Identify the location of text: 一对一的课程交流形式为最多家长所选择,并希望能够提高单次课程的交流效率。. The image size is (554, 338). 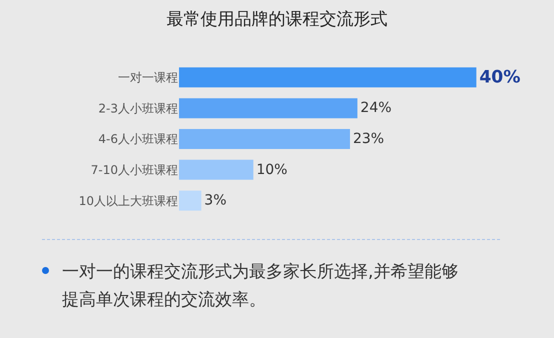
(261, 286).